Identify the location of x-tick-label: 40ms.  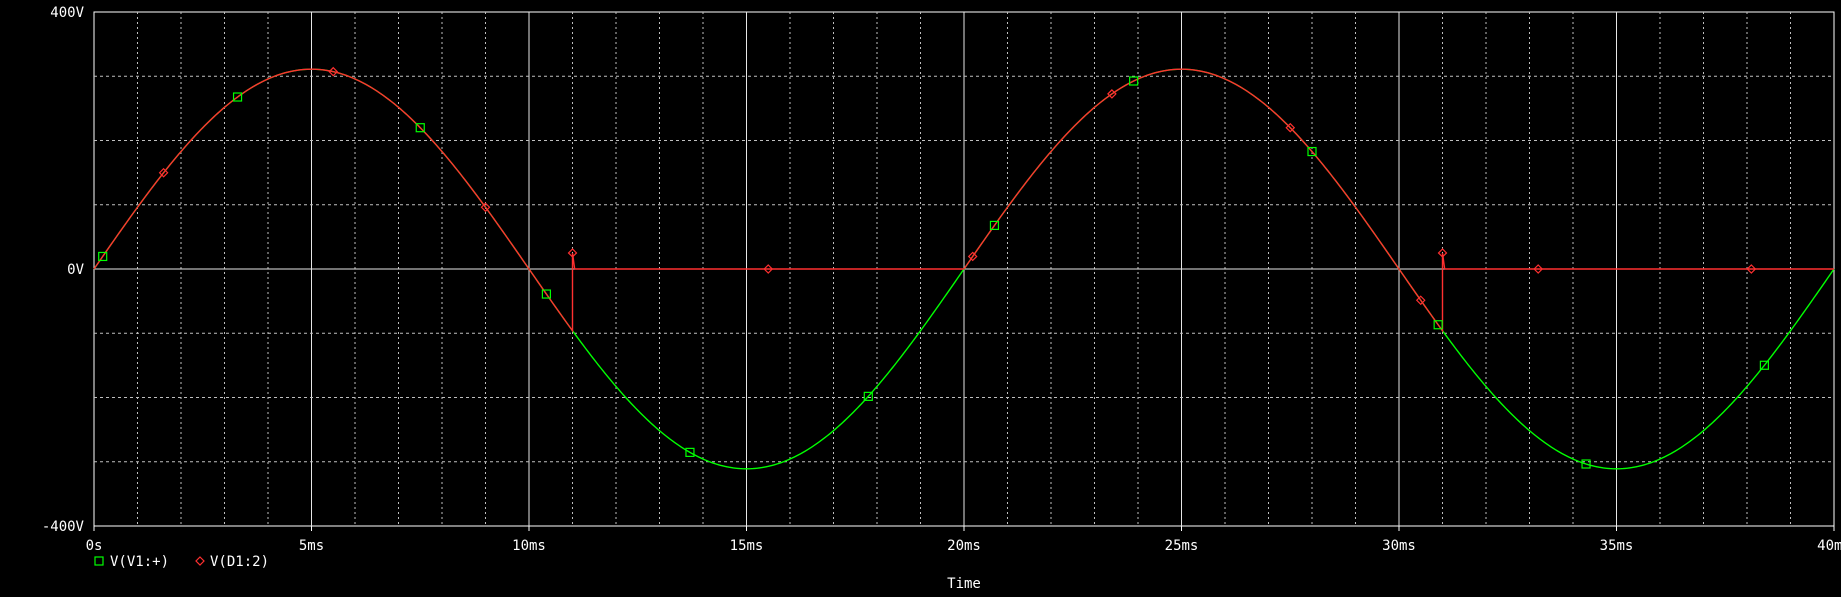
(1829, 546).